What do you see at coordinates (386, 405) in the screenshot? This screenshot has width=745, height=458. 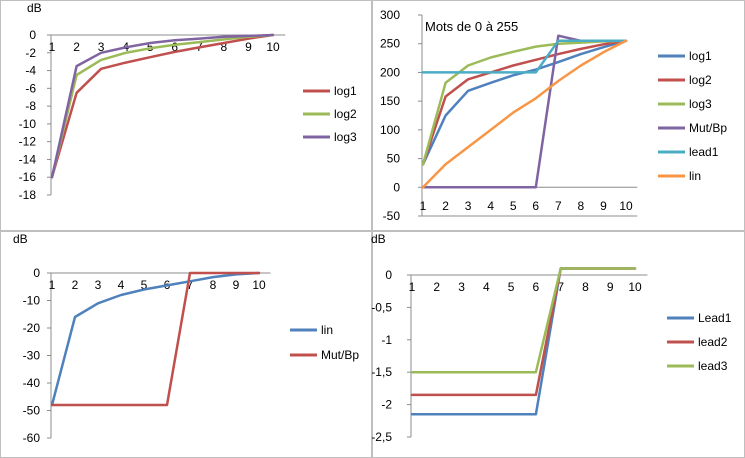 I see `chart4-y-tick-label: -2` at bounding box center [386, 405].